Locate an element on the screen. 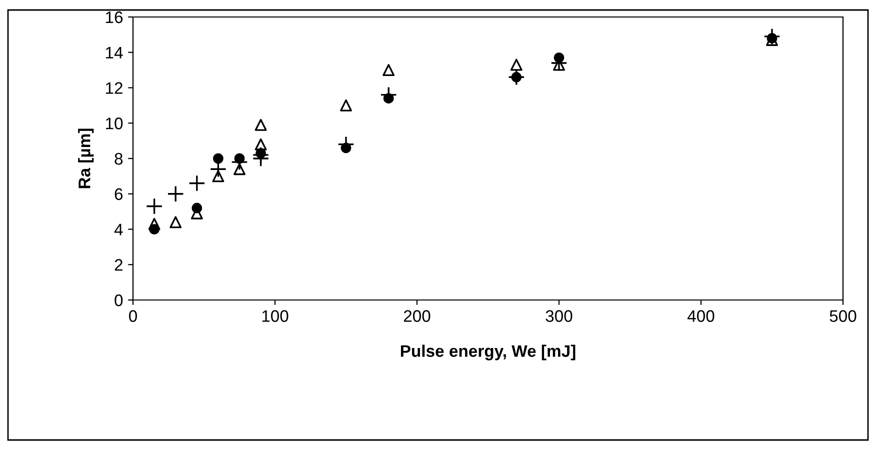 The width and height of the screenshot is (880, 452). x-tick-label: 300 is located at coordinates (559, 316).